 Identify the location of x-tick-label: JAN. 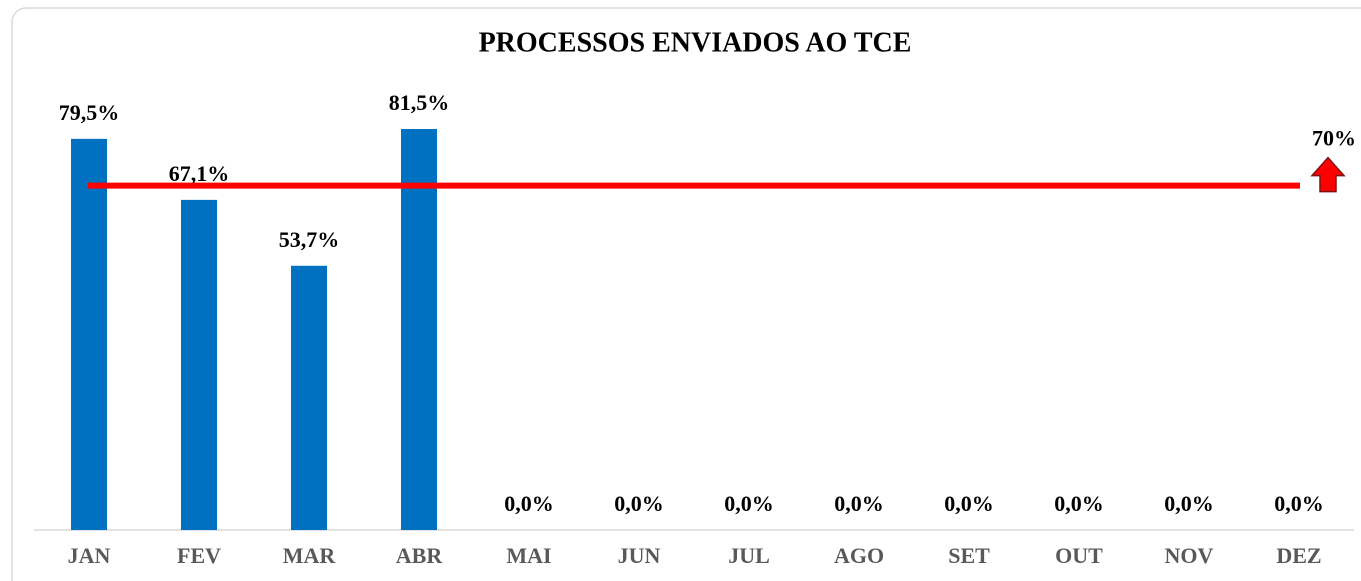
(89, 555).